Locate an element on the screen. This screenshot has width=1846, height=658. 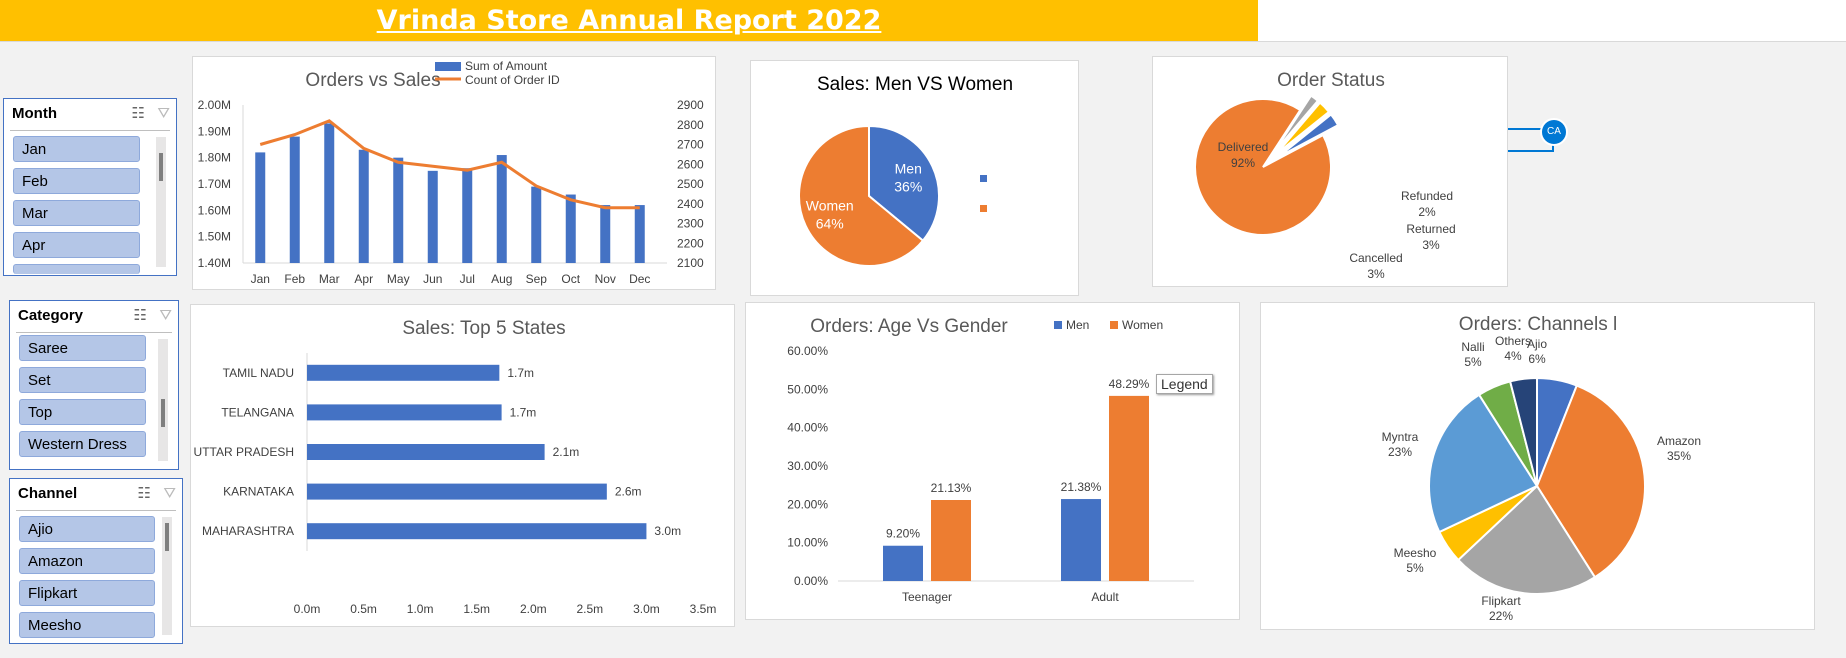
report-title: Vrinda Store Annual Report 2022 is located at coordinates (629, 20).